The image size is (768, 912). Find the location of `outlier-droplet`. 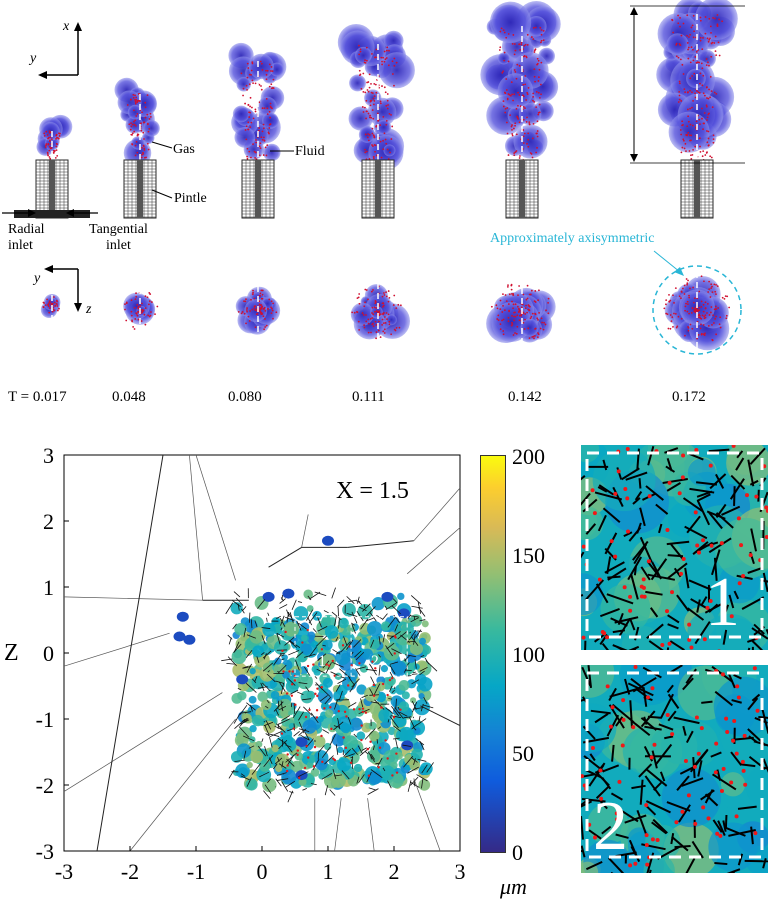

outlier-droplet is located at coordinates (189, 639).